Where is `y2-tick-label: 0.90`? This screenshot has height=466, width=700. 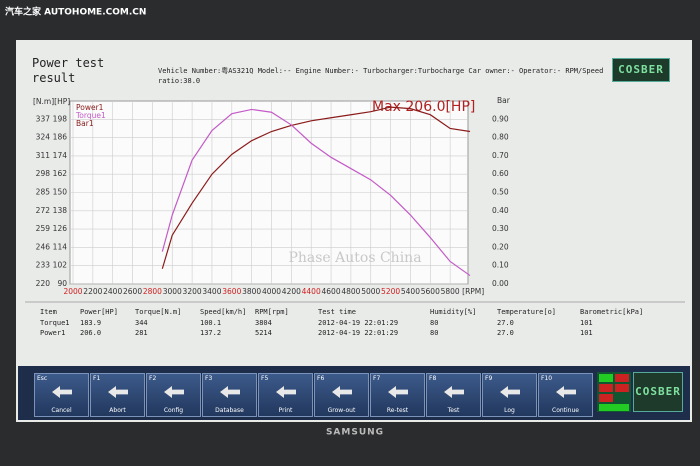 y2-tick-label: 0.90 is located at coordinates (500, 118).